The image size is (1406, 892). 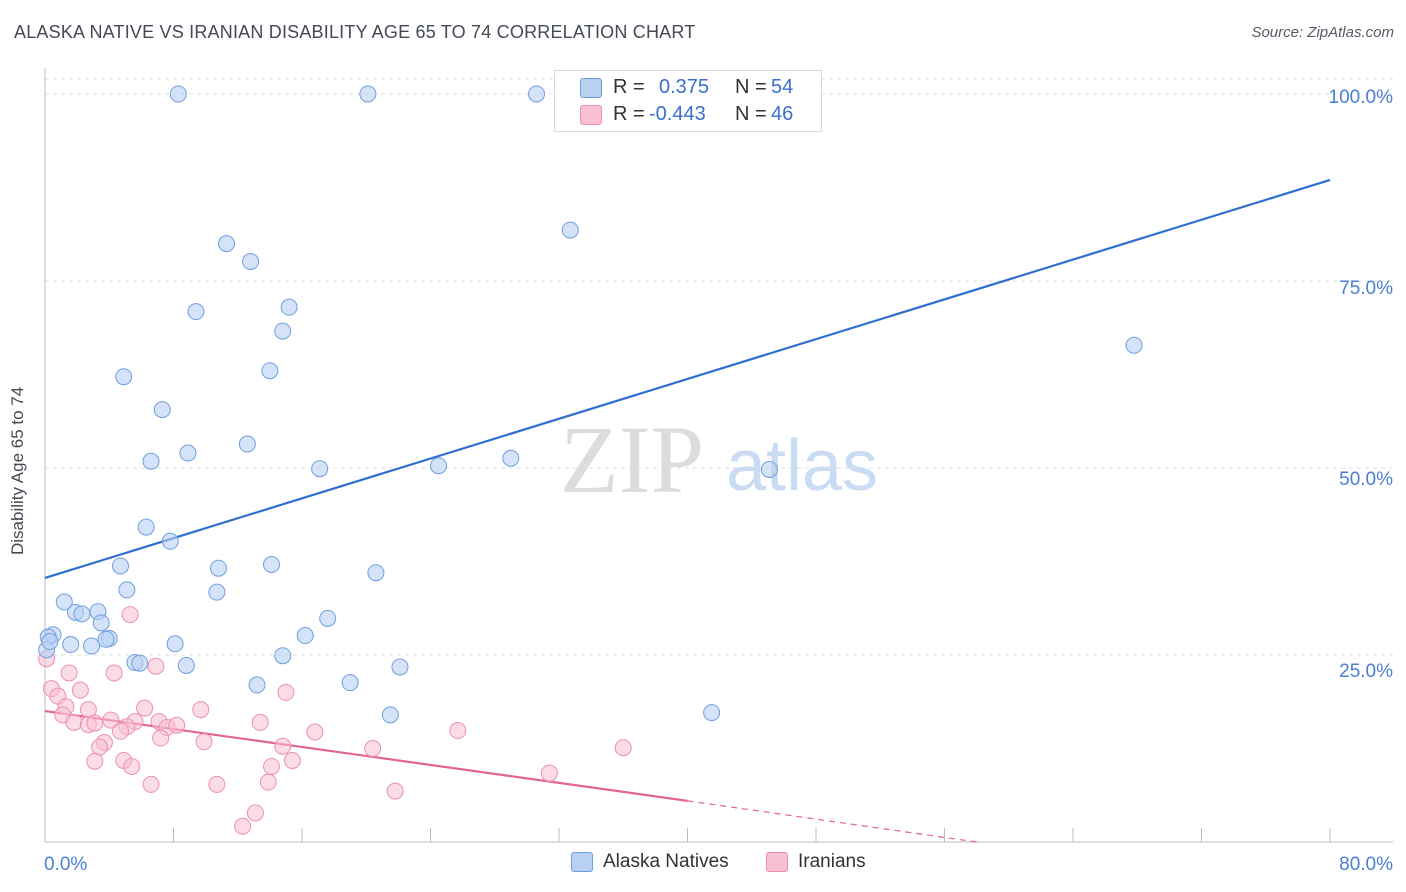 I want to click on n-label: N =, so click(x=751, y=86).